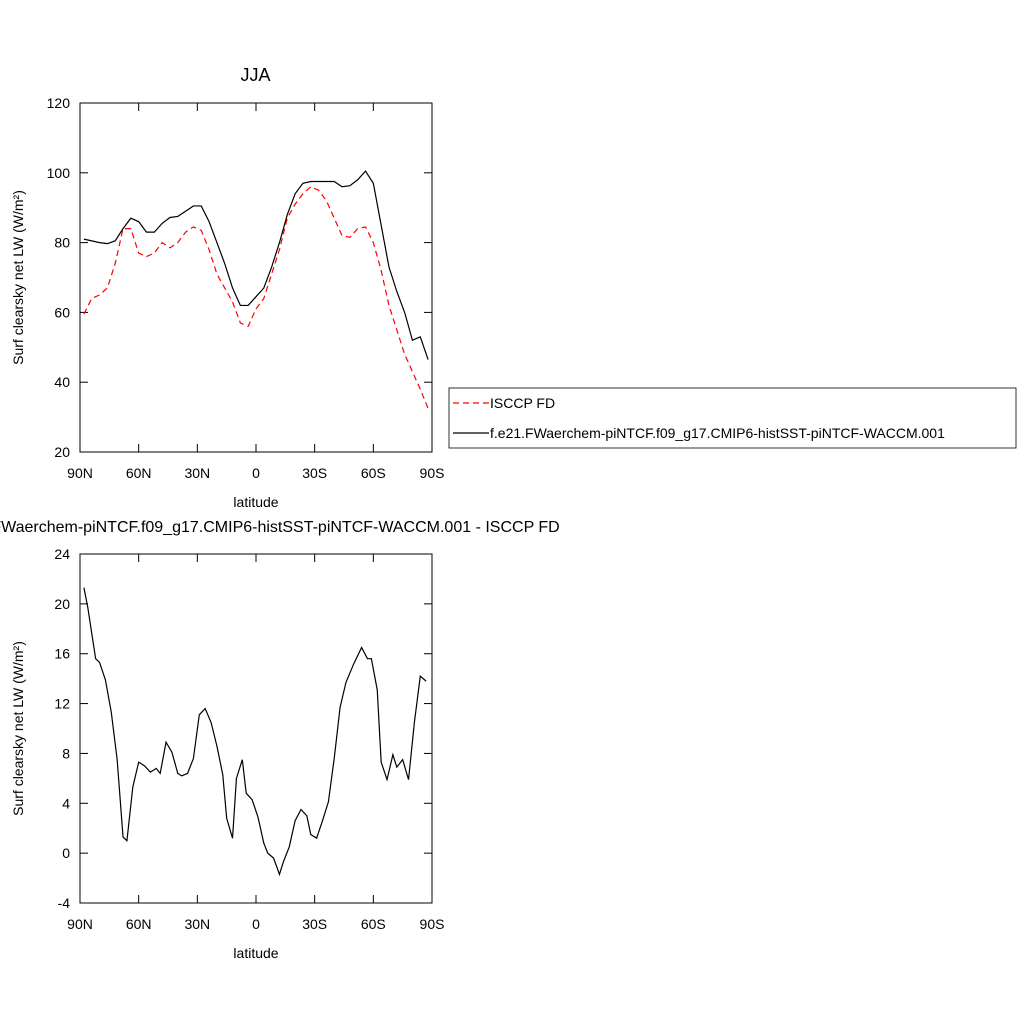  I want to click on y-tick-label: 0, so click(66, 853).